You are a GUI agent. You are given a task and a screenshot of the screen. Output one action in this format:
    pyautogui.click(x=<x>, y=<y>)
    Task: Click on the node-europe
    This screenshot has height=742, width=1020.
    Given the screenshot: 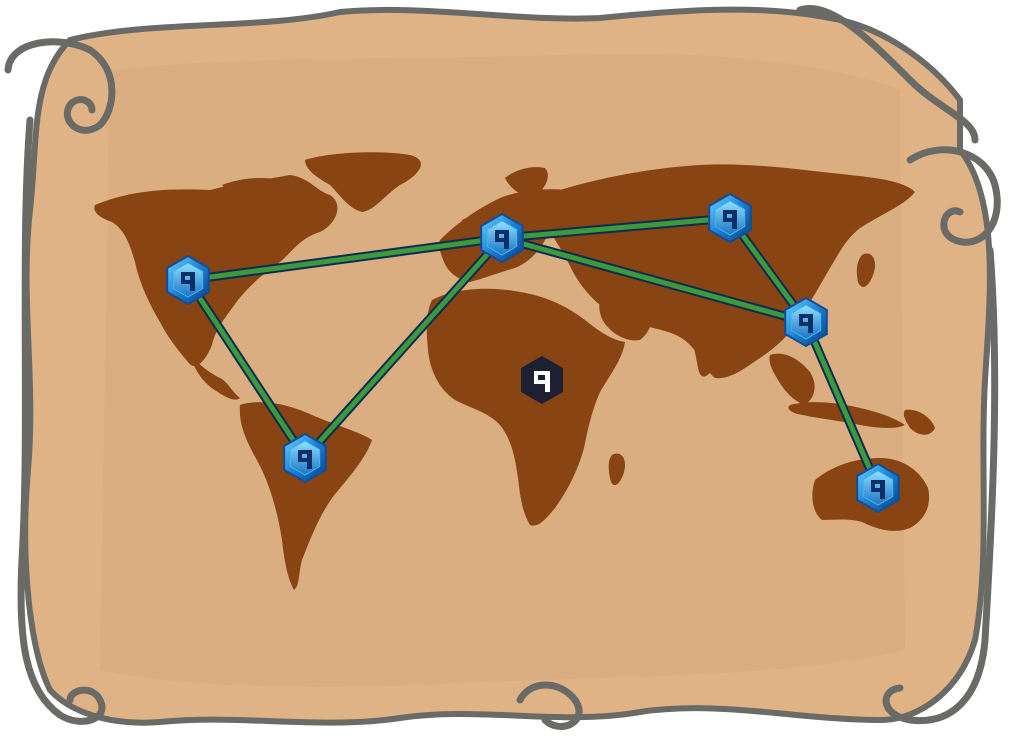 What is the action you would take?
    pyautogui.click(x=502, y=238)
    